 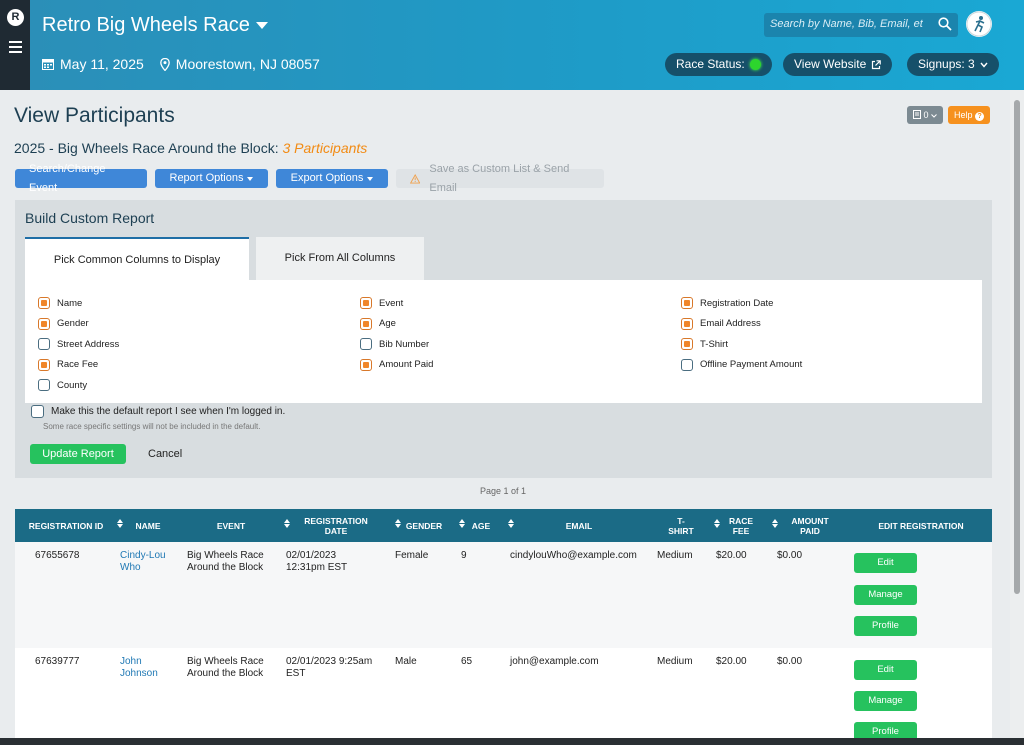 I want to click on col-header-event: EVENT, so click(x=231, y=525).